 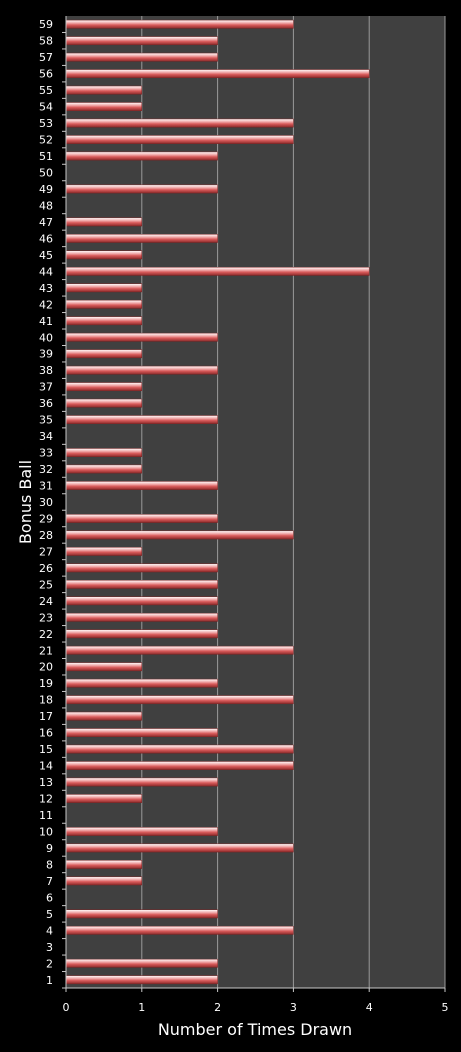 What do you see at coordinates (46, 403) in the screenshot?
I see `y-tick-label: 36` at bounding box center [46, 403].